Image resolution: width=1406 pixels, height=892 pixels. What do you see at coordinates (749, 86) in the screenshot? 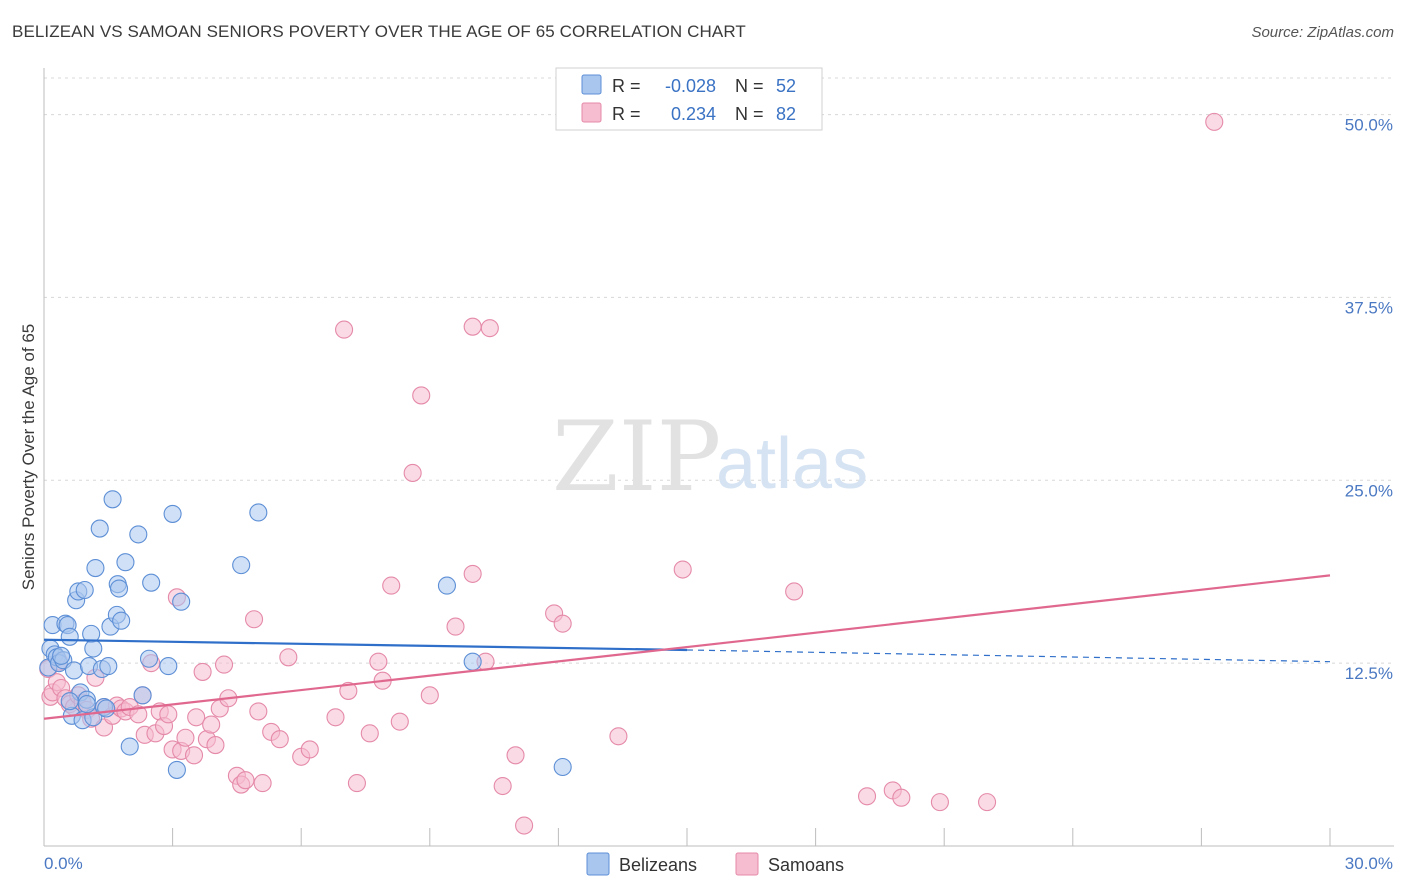
I see `legend-n-label-1: N =` at bounding box center [749, 86].